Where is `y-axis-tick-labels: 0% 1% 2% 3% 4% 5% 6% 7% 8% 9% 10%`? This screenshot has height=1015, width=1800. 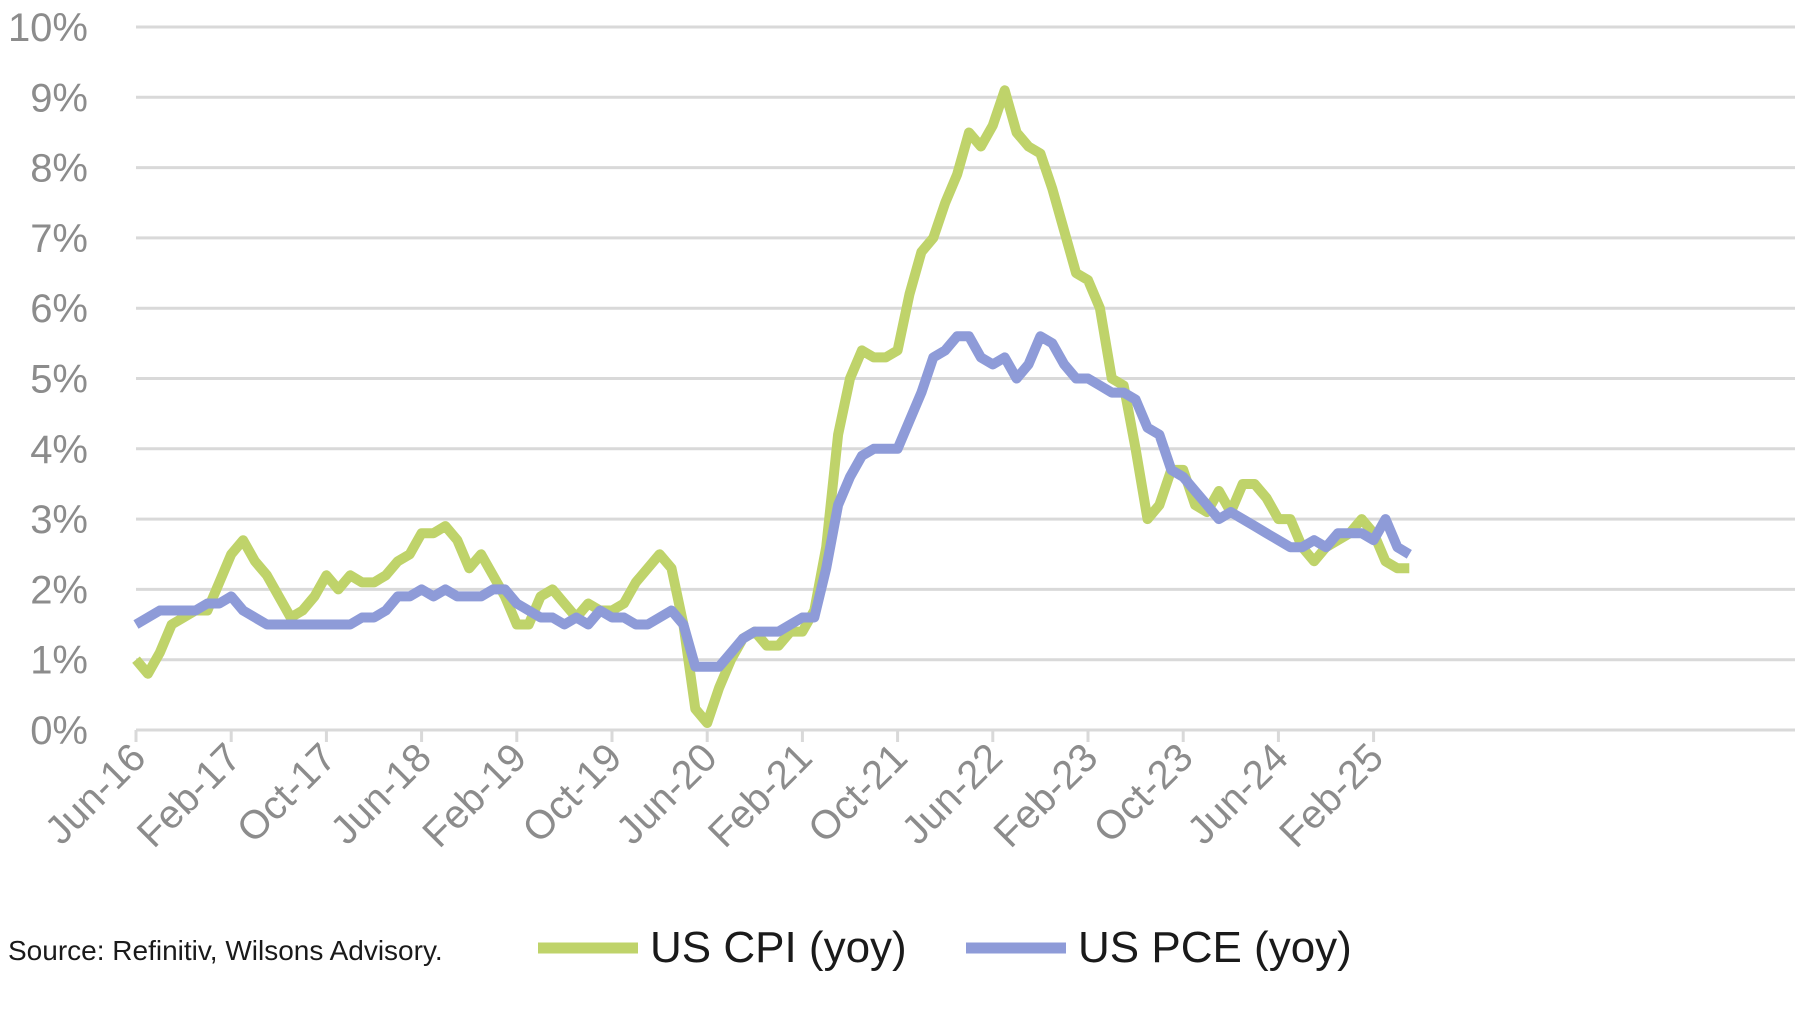 y-axis-tick-labels: 0% 1% 2% 3% 4% 5% 6% 7% 8% 9% 10% is located at coordinates (48, 379).